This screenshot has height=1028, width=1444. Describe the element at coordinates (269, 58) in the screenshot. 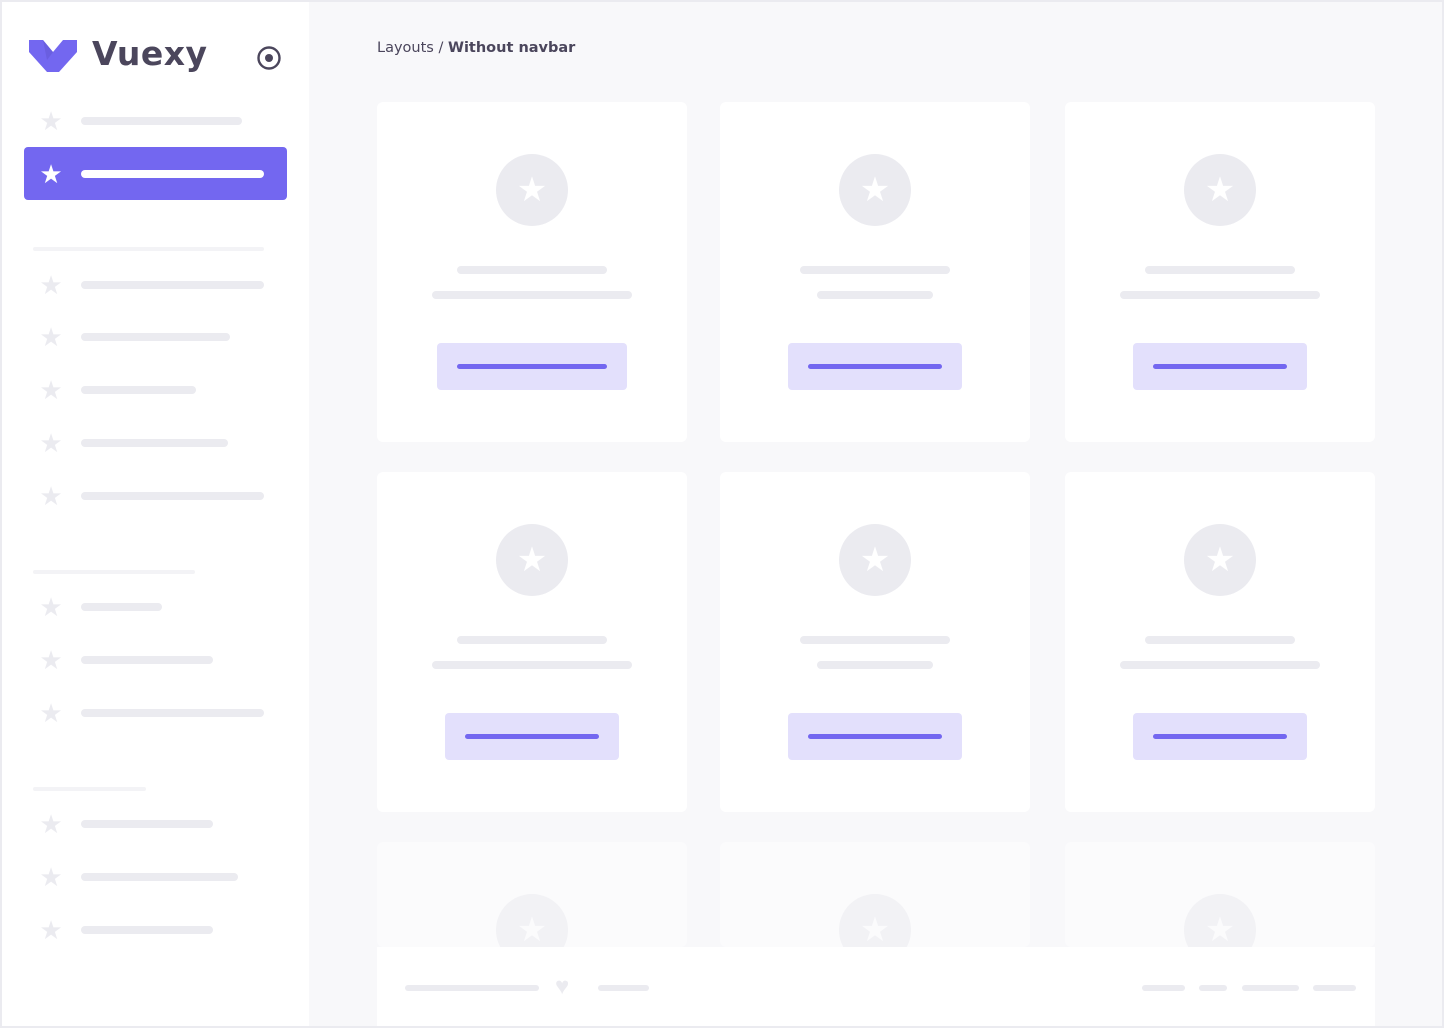

I see `radio-circle-icon` at that location.